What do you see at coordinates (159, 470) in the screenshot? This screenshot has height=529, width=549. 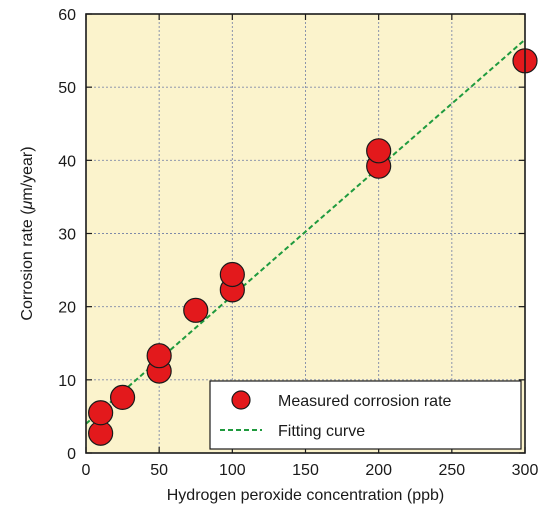 I see `x-tick-label: 50` at bounding box center [159, 470].